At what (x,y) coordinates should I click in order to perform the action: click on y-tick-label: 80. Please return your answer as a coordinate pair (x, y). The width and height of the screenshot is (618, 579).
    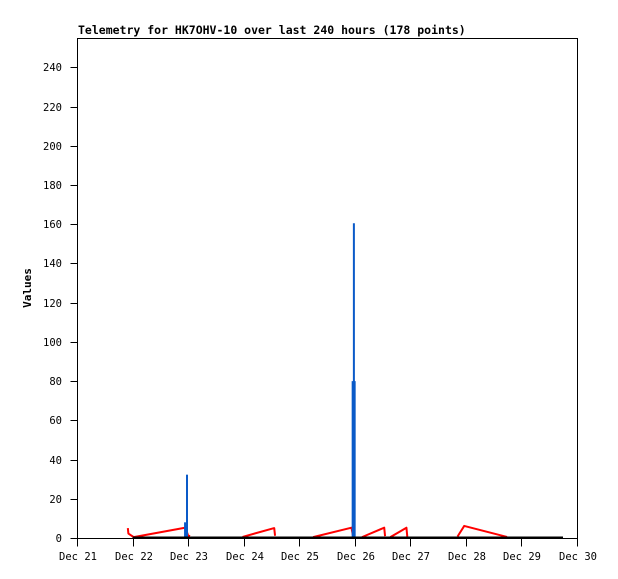
    Looking at the image, I should click on (55, 382).